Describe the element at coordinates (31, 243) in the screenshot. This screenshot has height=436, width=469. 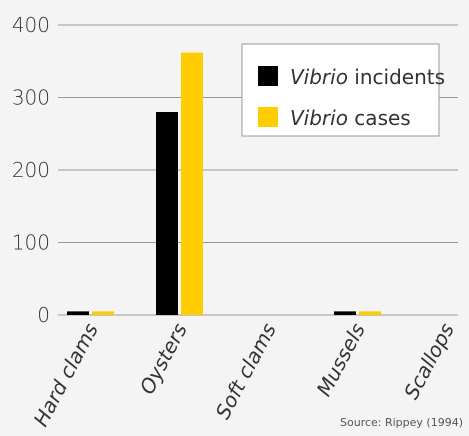
I see `y-tick-label: 100` at that location.